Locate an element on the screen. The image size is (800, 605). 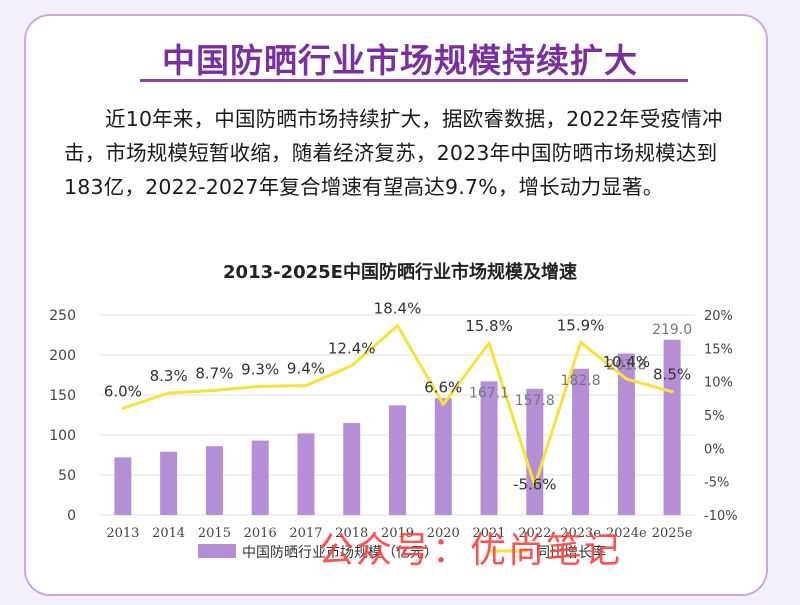
growth-label: 8.7% is located at coordinates (214, 373).